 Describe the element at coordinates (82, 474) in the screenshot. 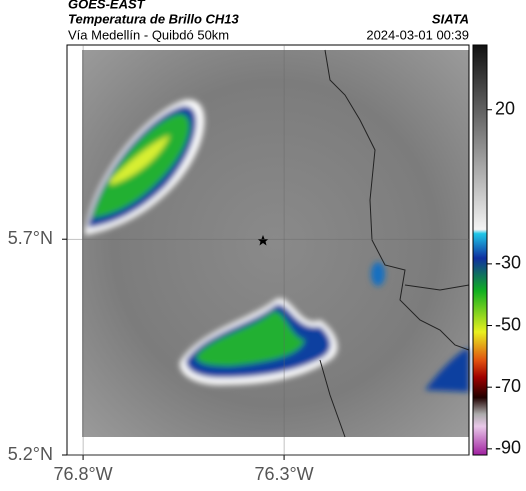

I see `x-tick-label: 76.8°W` at that location.